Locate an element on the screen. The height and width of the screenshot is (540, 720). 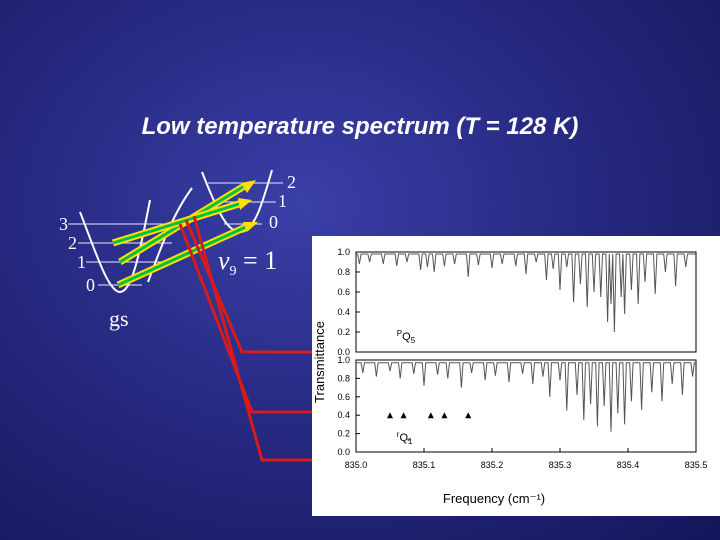
gs-level-label-2: 2 is located at coordinates (72, 243).